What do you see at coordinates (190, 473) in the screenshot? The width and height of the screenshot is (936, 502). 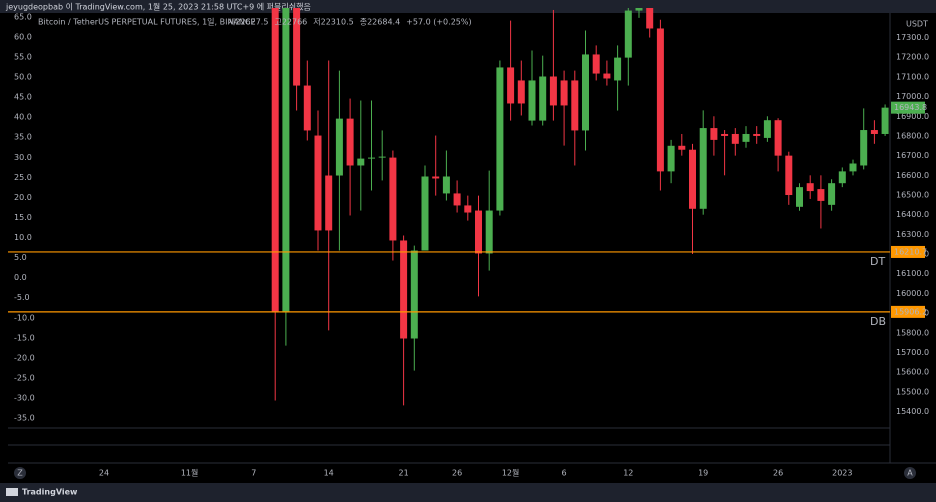 I see `x-tick-label: 11월` at bounding box center [190, 473].